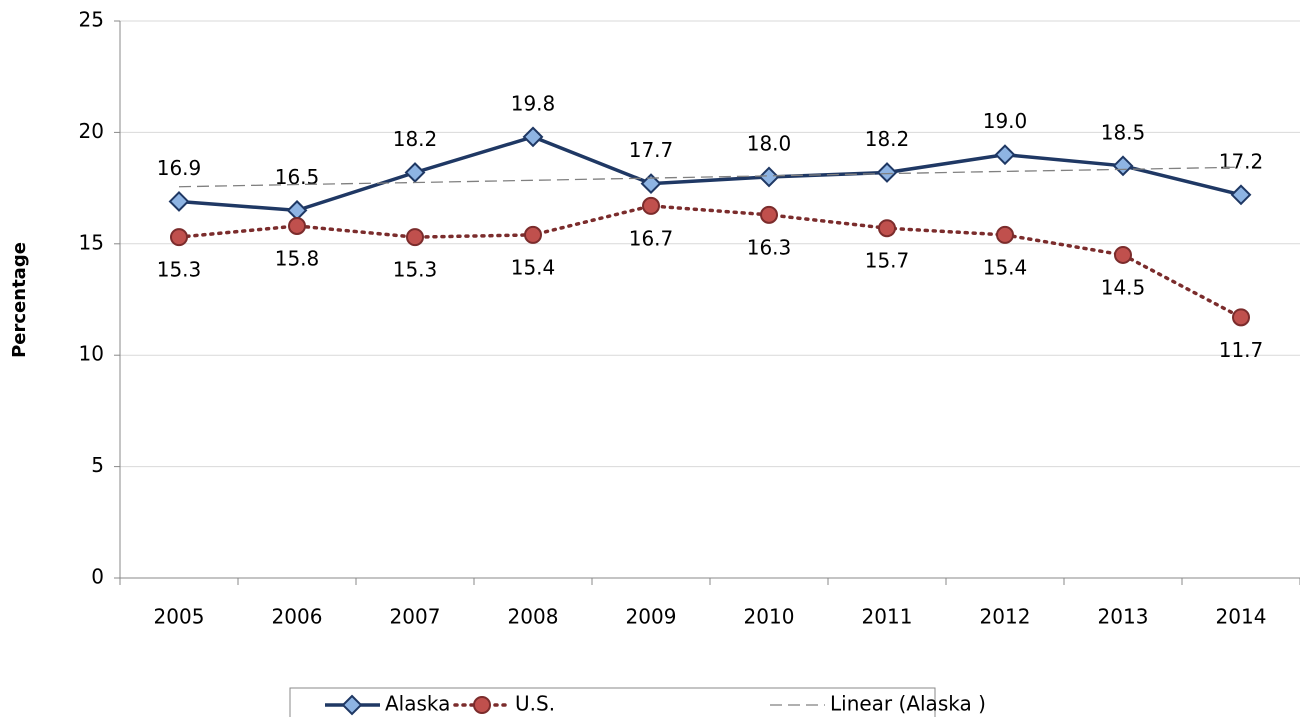 The width and height of the screenshot is (1300, 717). I want to click on data-label: 19.8, so click(533, 103).